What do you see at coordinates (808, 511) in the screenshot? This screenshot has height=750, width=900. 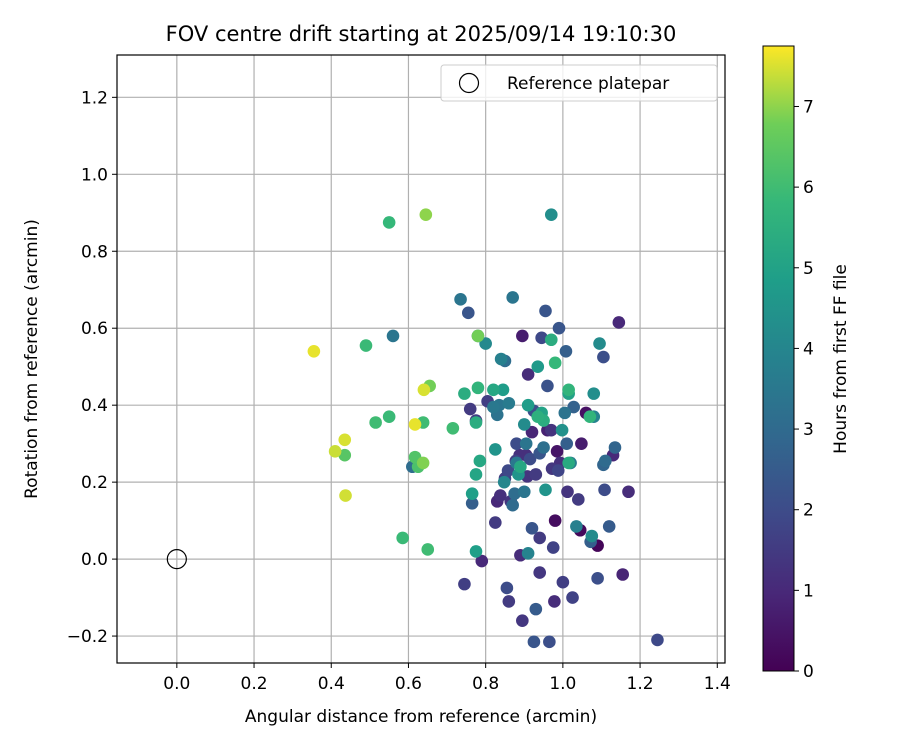 I see `colorbar-tick-label: 2` at bounding box center [808, 511].